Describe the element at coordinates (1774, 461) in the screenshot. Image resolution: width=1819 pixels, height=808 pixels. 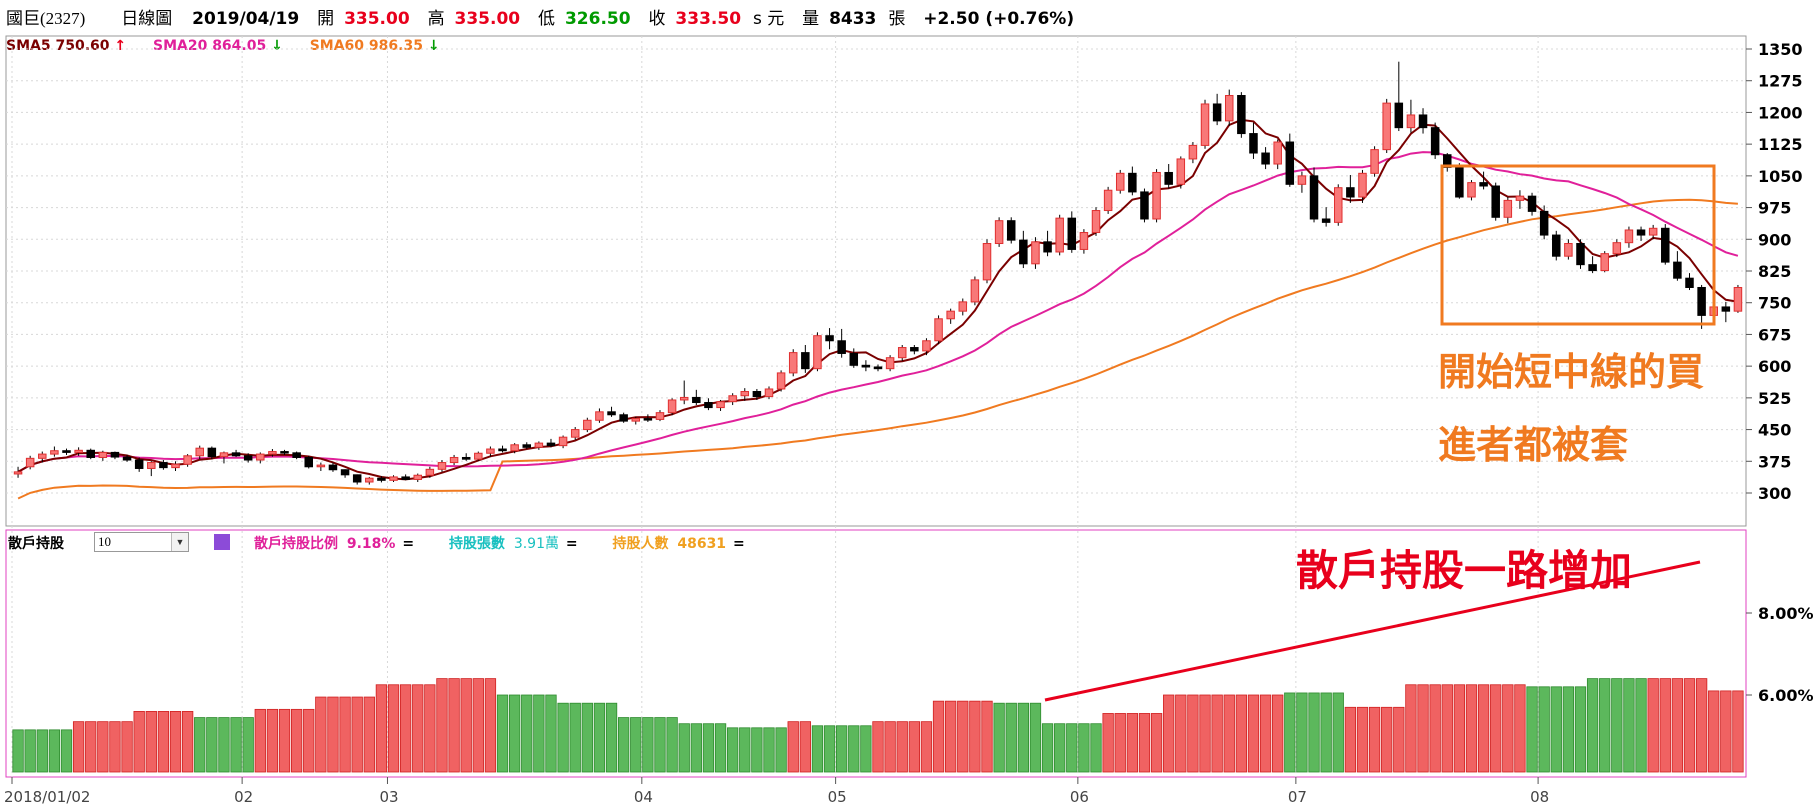
I see `y-tick-label: 375` at that location.